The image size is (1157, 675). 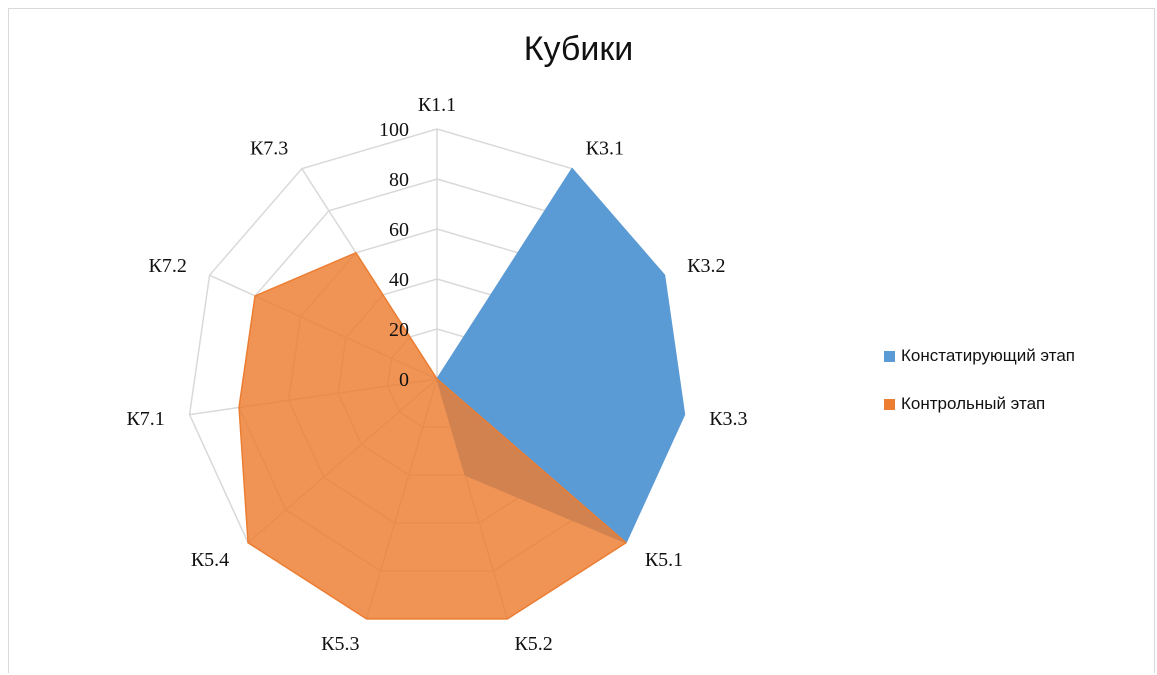 What do you see at coordinates (578, 49) in the screenshot?
I see `chart-title: Кубики` at bounding box center [578, 49].